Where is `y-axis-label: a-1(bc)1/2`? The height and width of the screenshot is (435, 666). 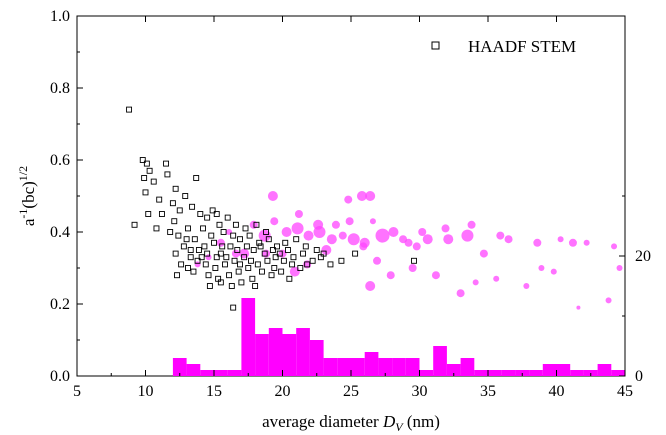 y-axis-label: a-1(bc)1/2 is located at coordinates (27, 196).